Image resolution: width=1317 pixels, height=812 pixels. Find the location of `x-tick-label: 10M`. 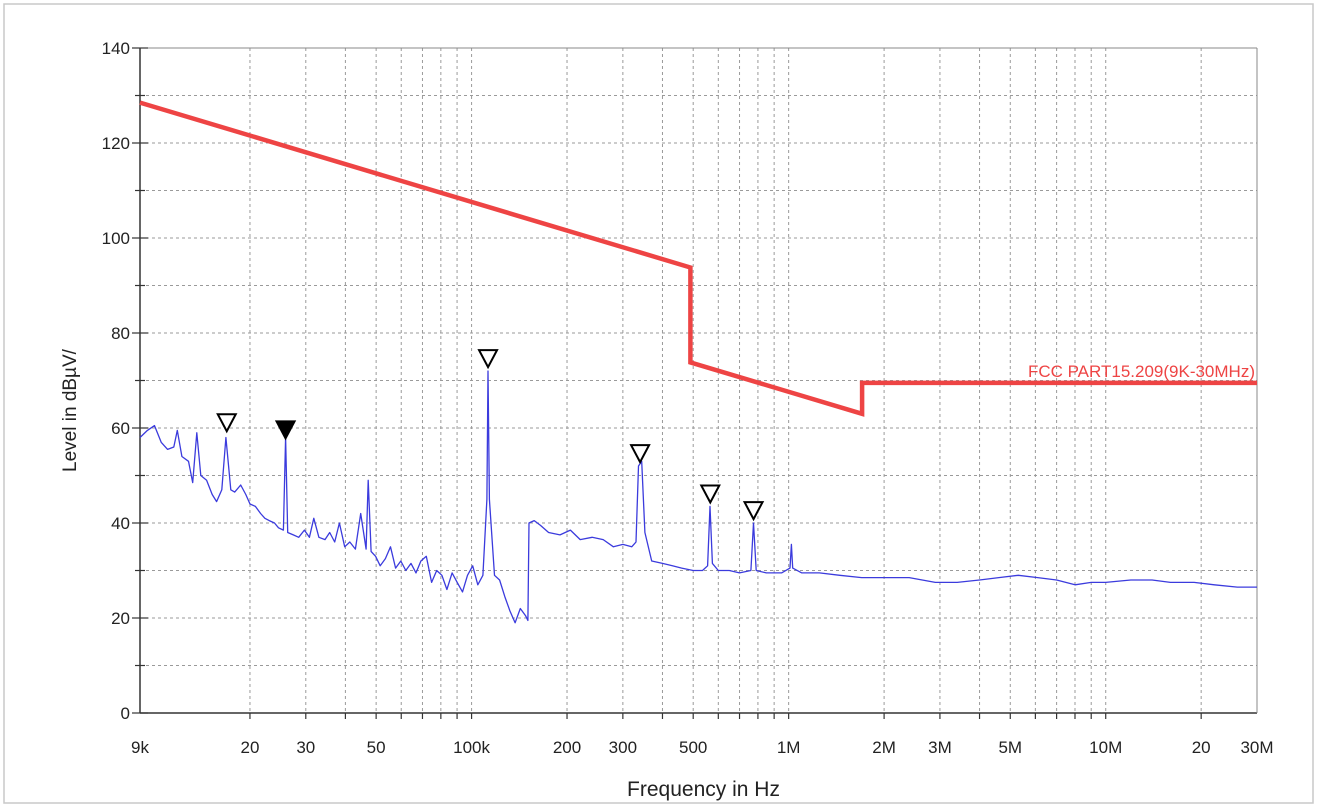

x-tick-label: 10M is located at coordinates (1105, 747).